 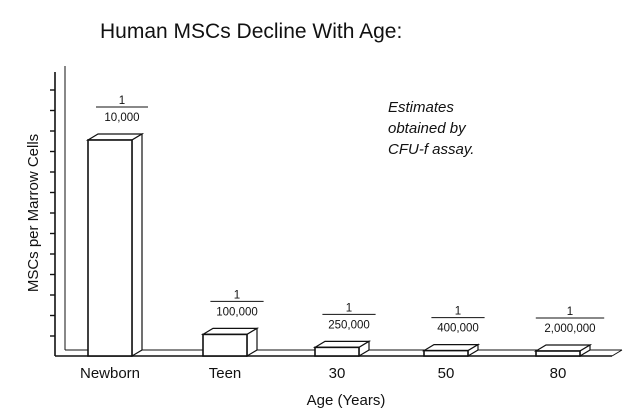 I want to click on x-tick-labels: Newborn Teen 30 50 80, so click(x=323, y=373).